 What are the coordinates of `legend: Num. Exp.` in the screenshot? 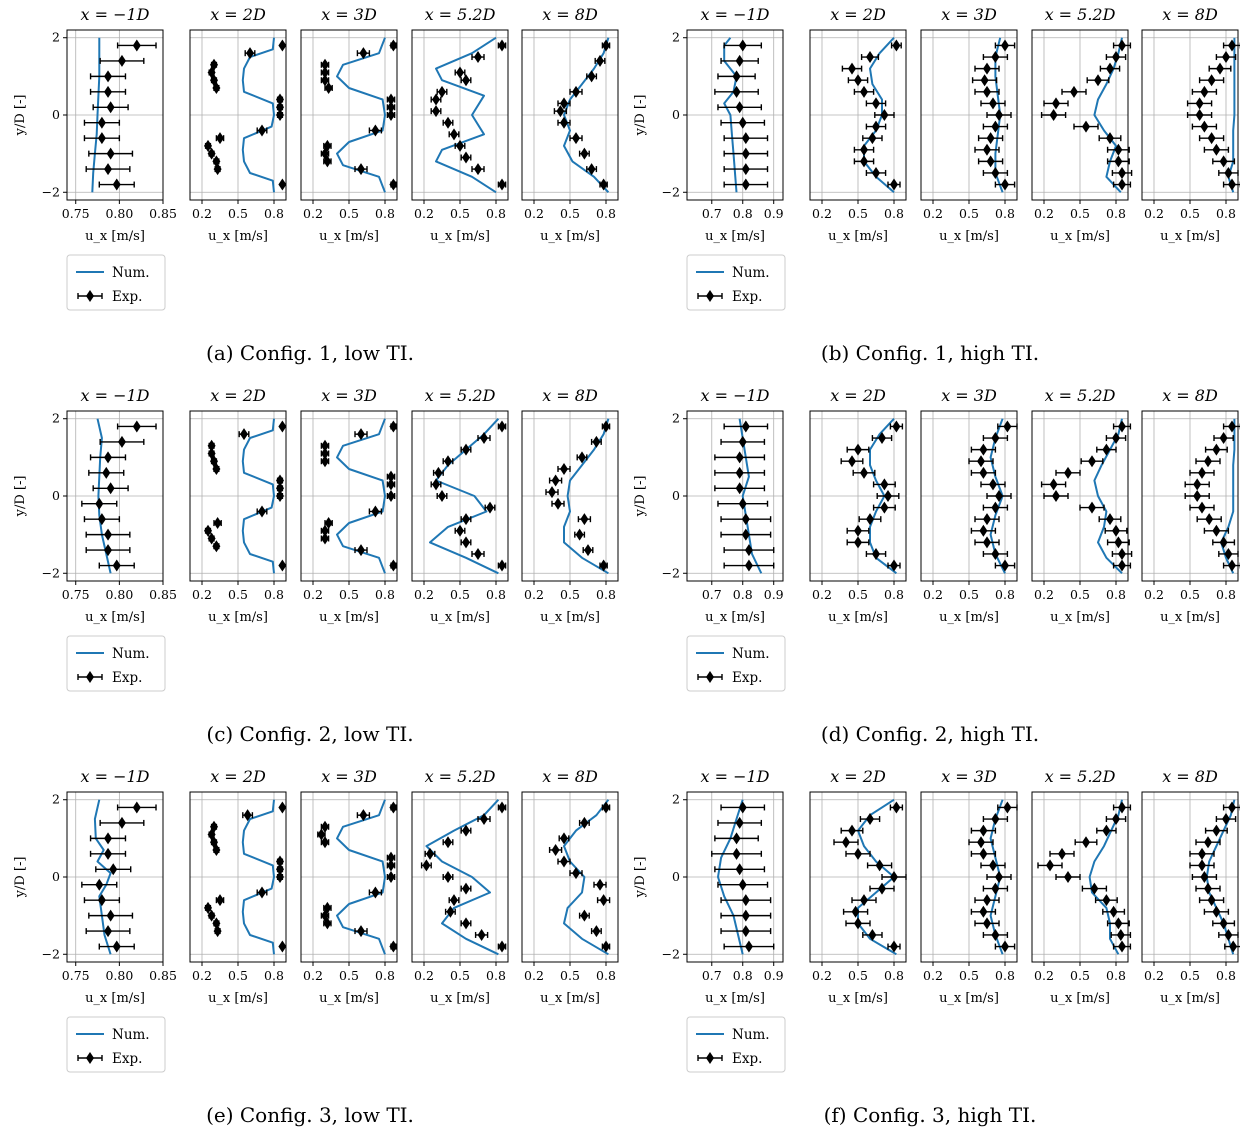 It's located at (116, 282).